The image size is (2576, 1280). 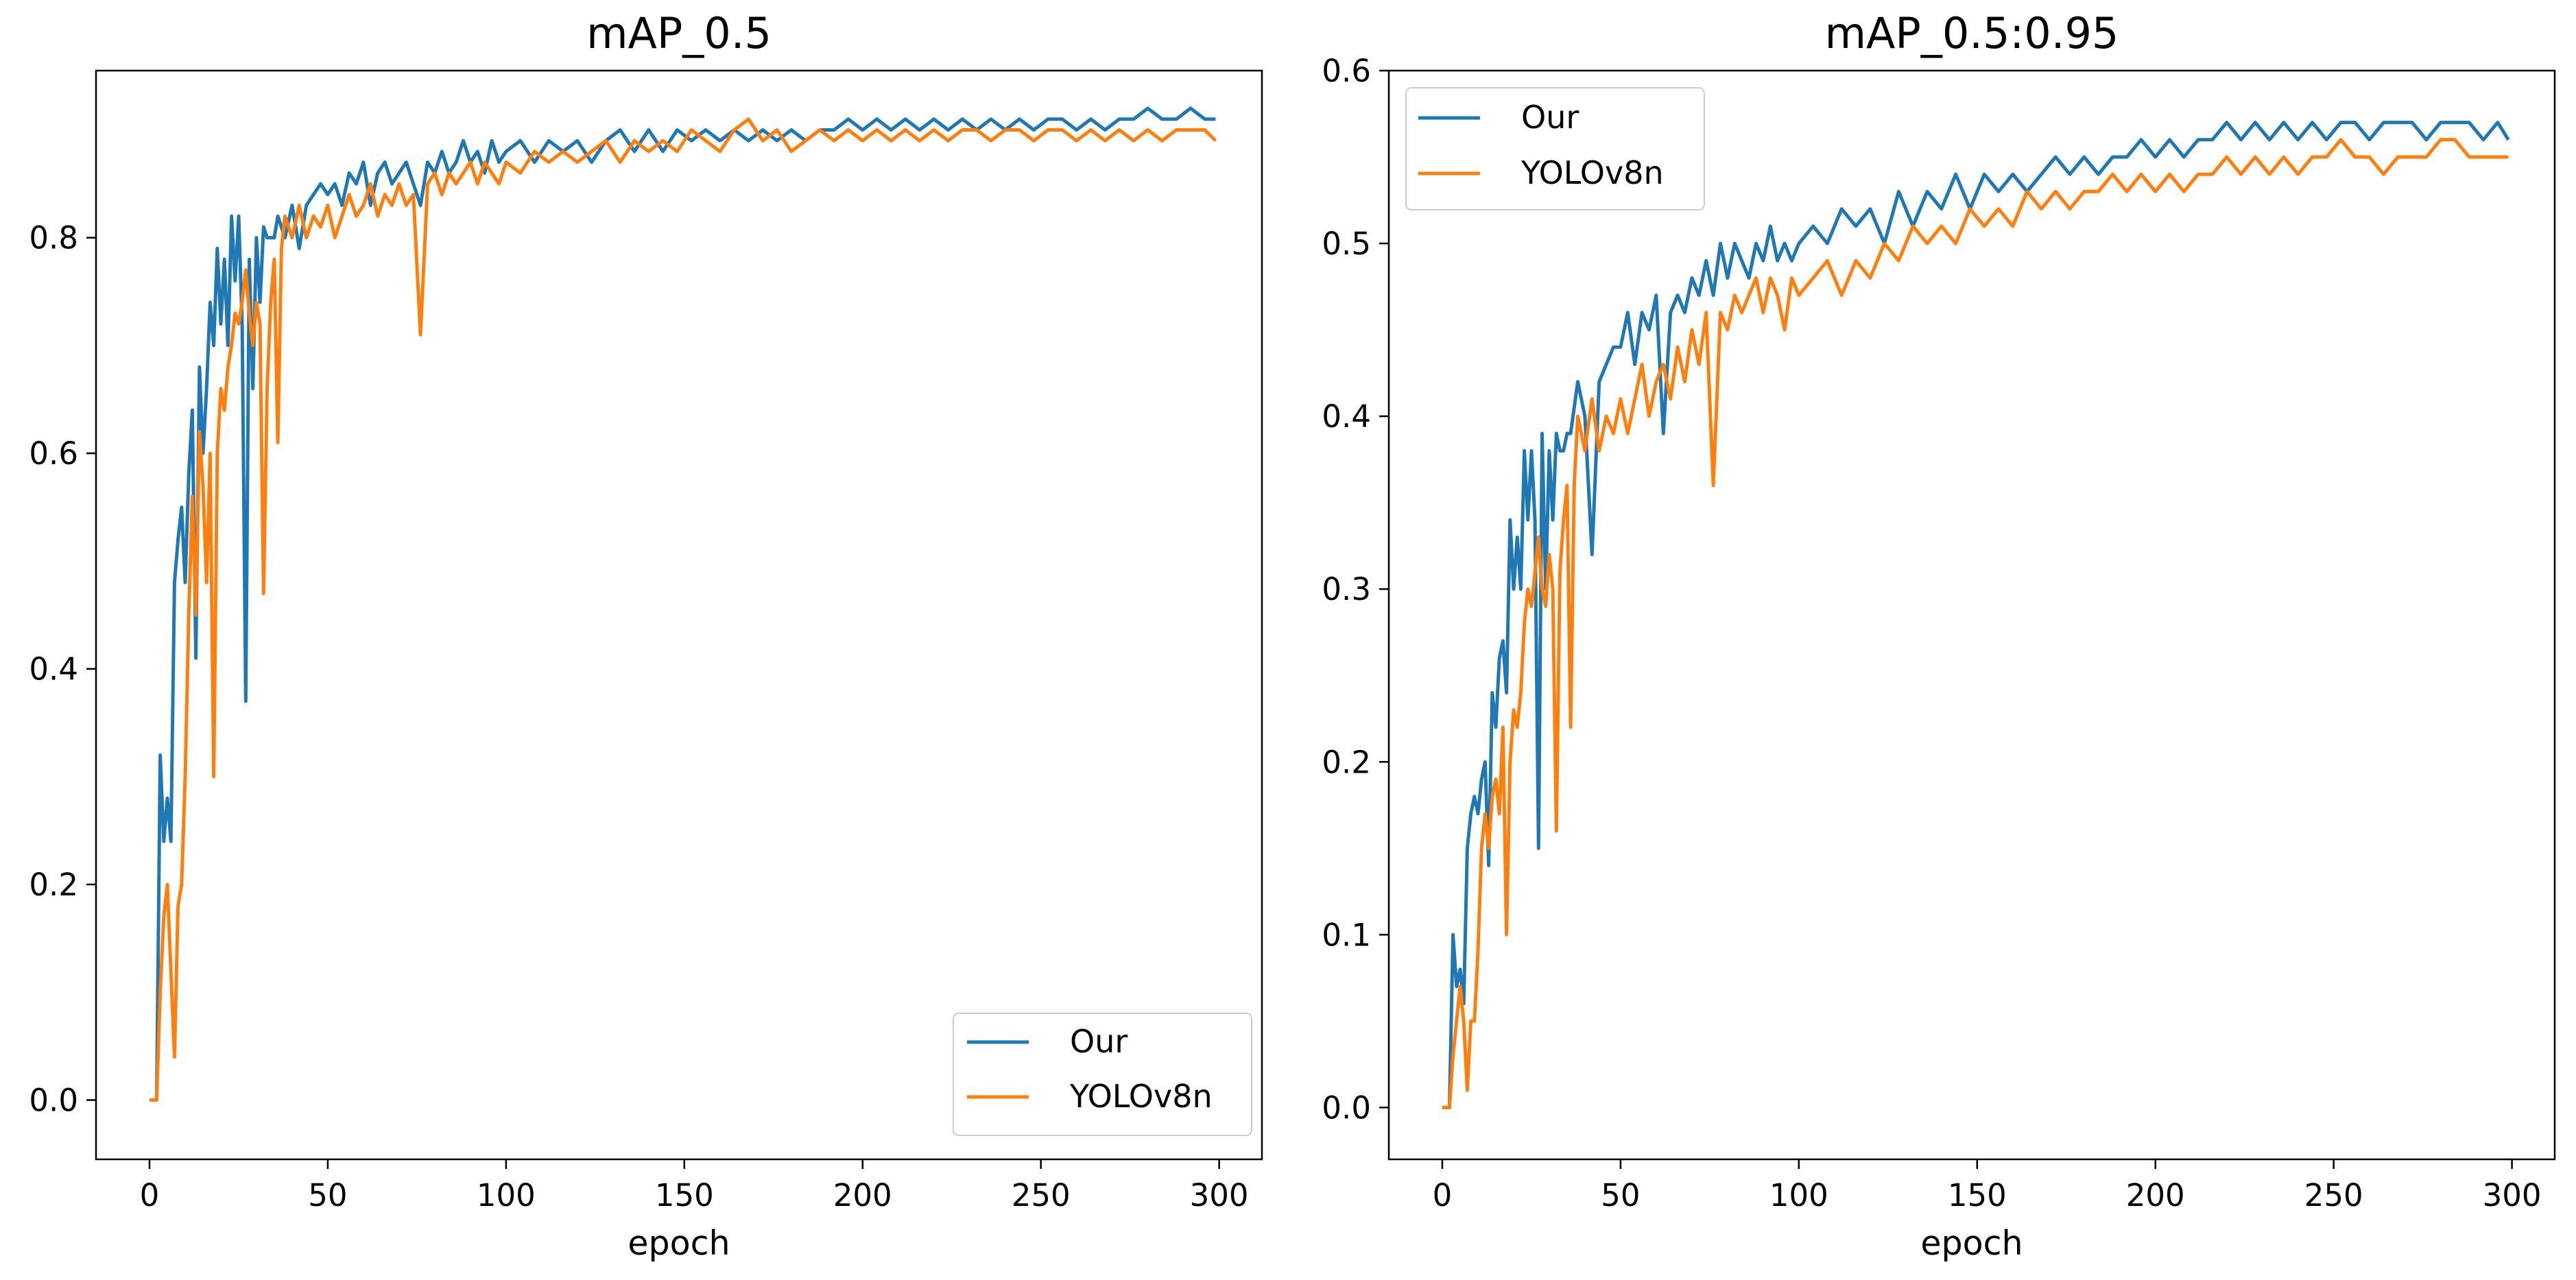 I want to click on chart-title: mAP_0.5, so click(x=679, y=33).